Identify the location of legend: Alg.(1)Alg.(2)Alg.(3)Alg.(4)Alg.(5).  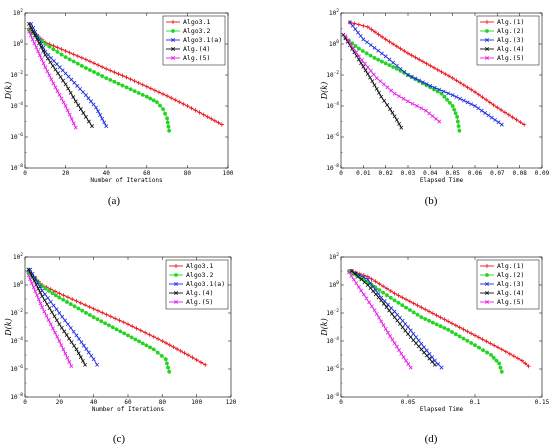
(508, 284).